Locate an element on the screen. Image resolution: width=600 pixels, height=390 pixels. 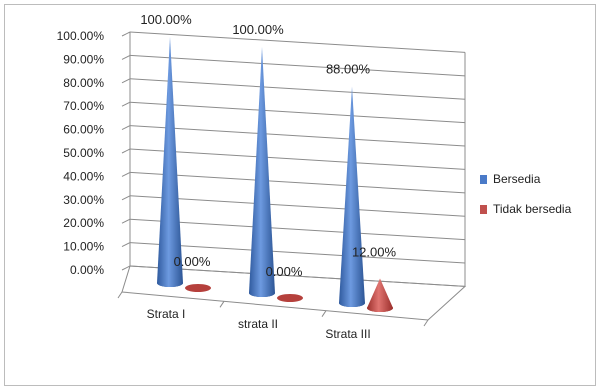
category-label: Strata I is located at coordinates (166, 314).